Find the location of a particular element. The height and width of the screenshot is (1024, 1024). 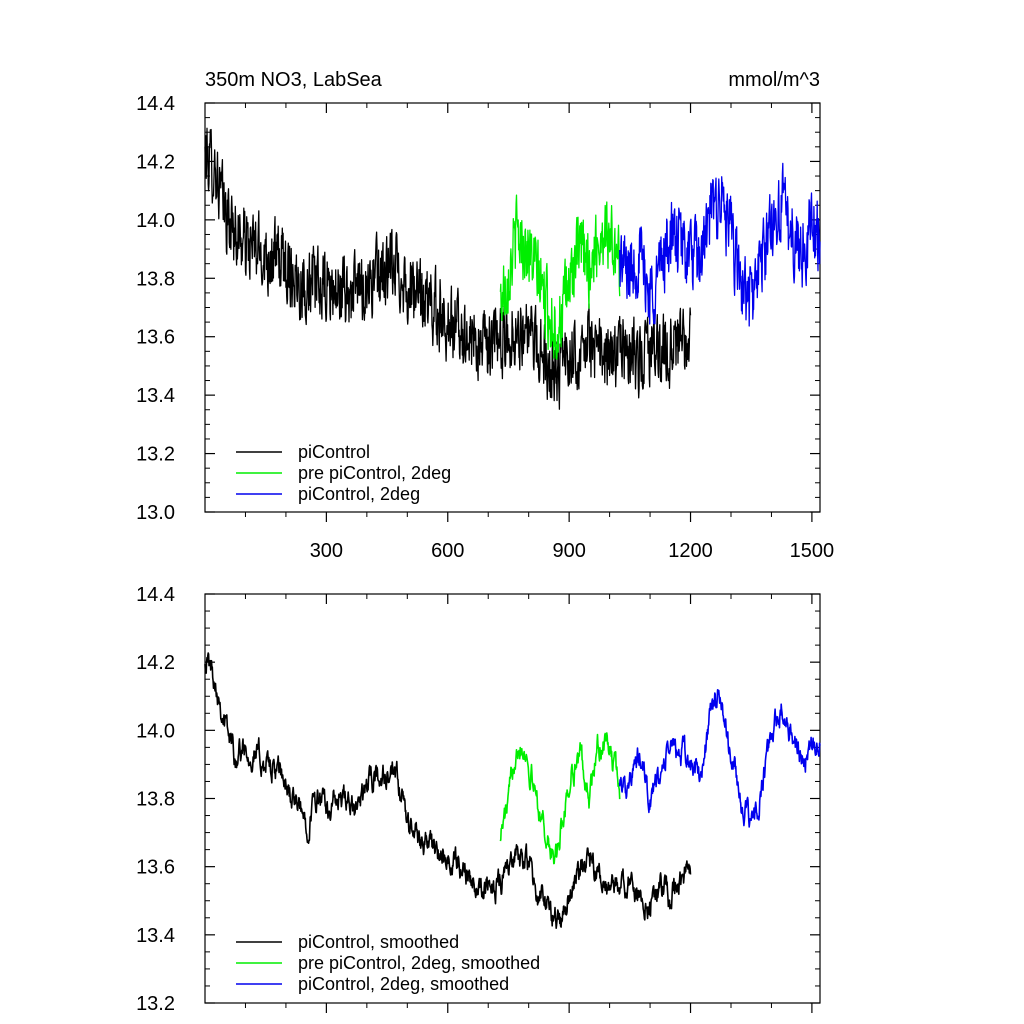

x-tick-label: 900 is located at coordinates (568, 551).